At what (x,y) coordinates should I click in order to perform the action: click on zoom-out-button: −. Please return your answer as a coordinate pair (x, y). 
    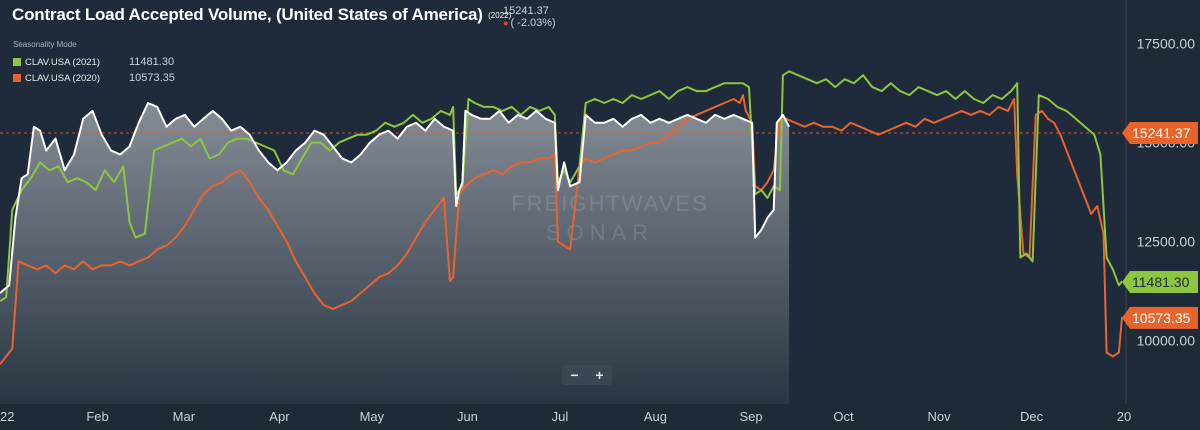
    Looking at the image, I should click on (574, 375).